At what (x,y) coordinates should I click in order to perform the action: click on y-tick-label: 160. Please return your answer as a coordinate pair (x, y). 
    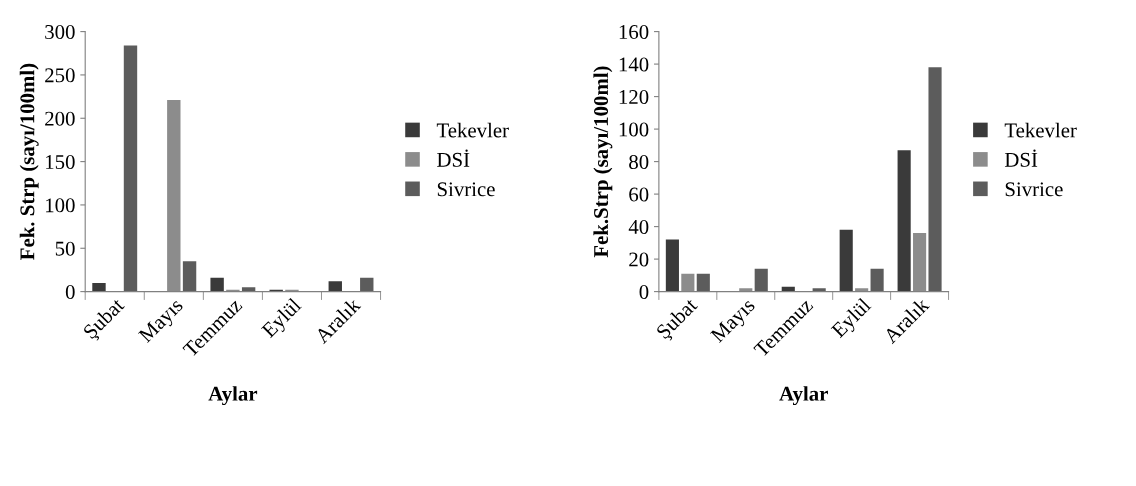
    Looking at the image, I should click on (634, 32).